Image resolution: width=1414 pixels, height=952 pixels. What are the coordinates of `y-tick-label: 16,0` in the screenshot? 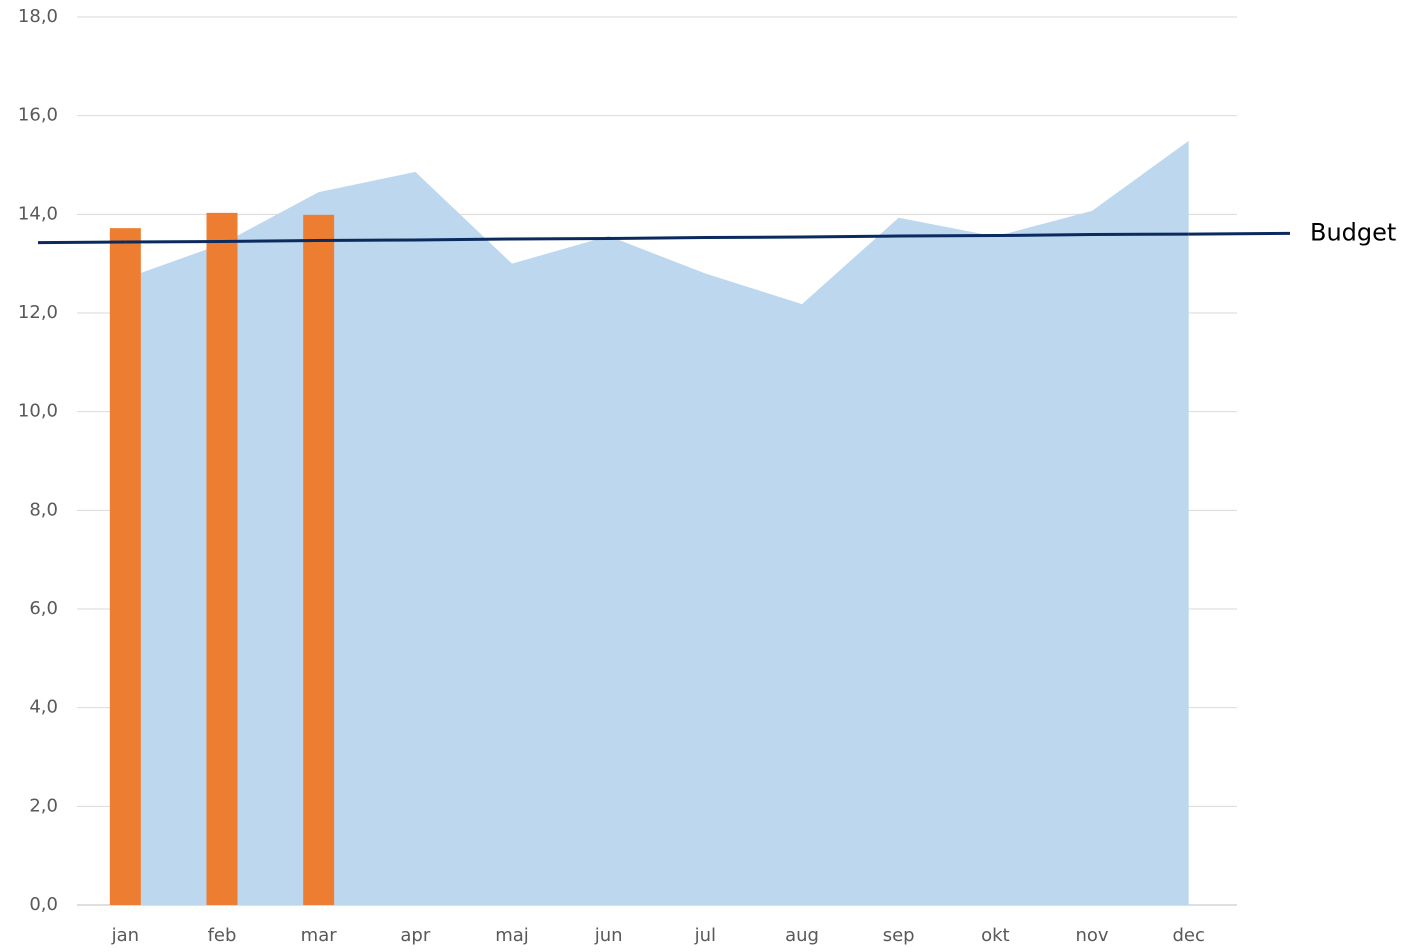 It's located at (38, 115).